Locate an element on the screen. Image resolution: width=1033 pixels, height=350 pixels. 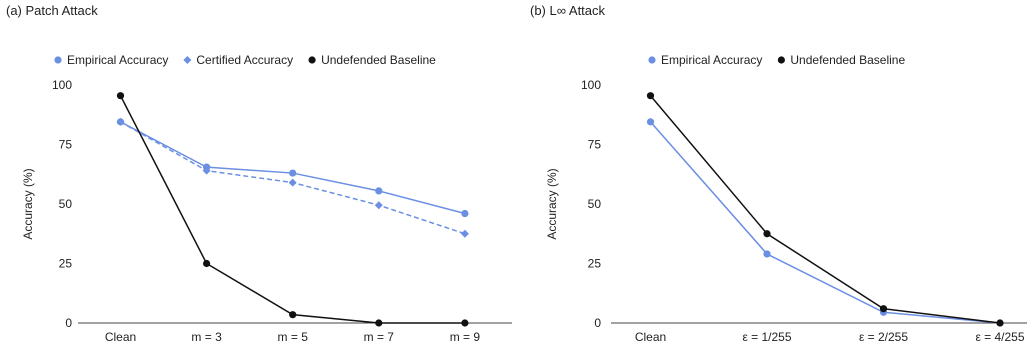
x-tick-label: ε = 2/255 is located at coordinates (883, 337).